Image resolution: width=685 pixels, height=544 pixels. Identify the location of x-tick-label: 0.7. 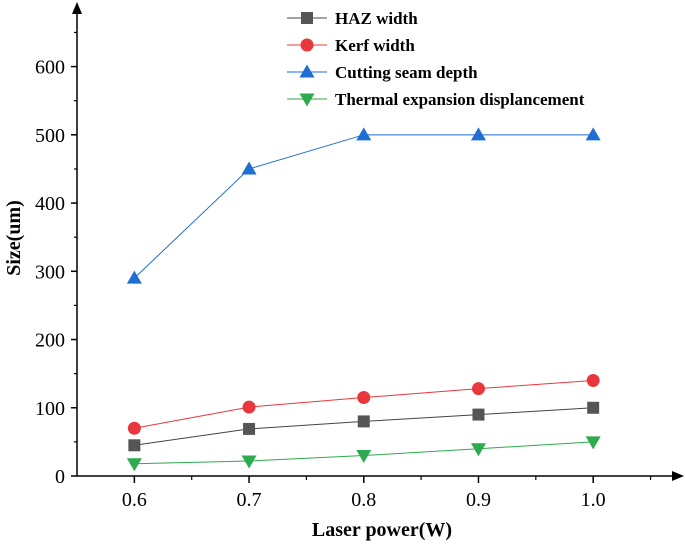
(249, 500).